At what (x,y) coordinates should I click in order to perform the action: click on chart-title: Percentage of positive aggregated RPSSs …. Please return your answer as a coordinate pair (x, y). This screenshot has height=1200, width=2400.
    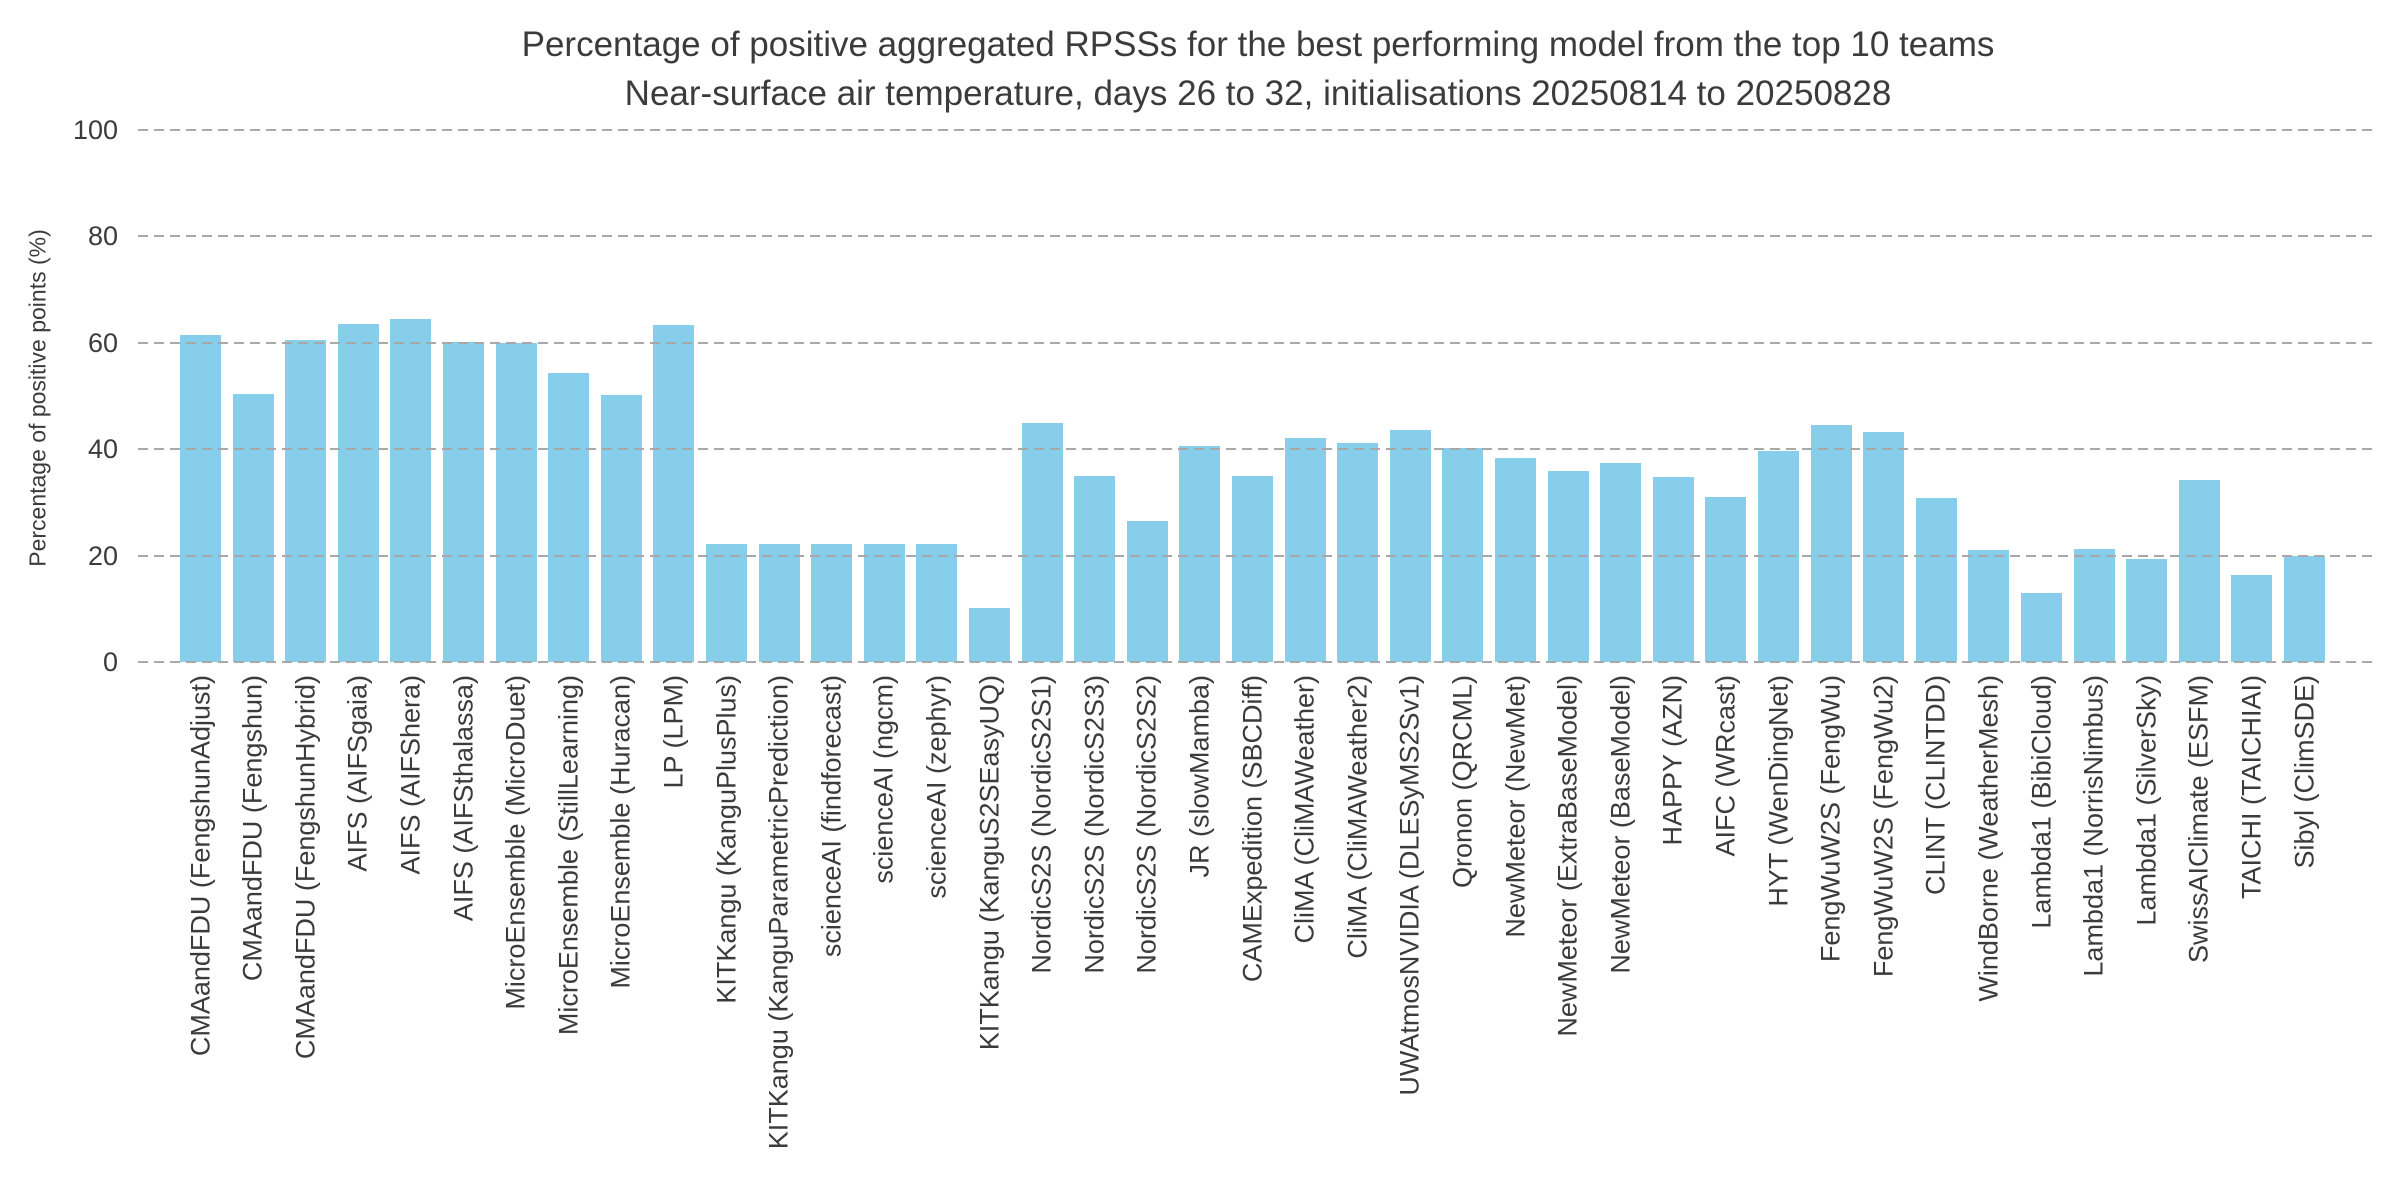
    Looking at the image, I should click on (1258, 69).